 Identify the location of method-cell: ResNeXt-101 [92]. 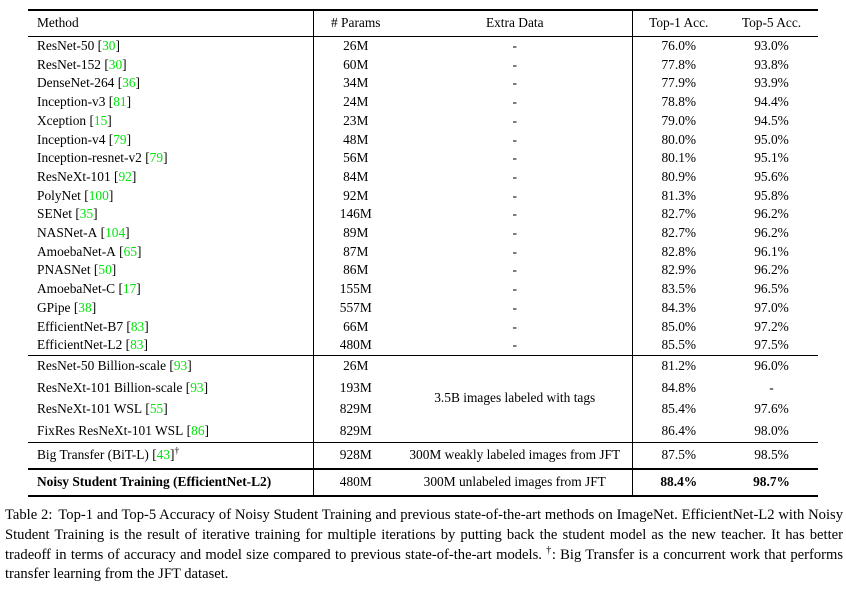
(87, 176).